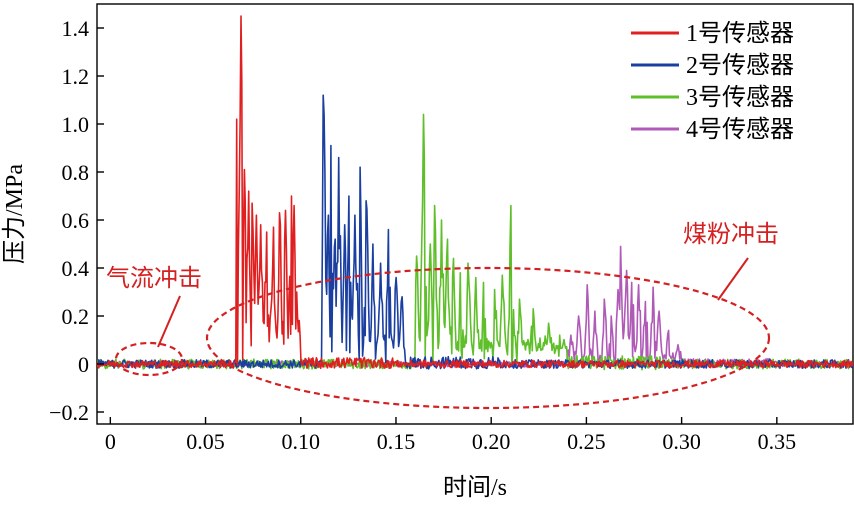 The height and width of the screenshot is (507, 854). I want to click on airflow-impact-ellipse, so click(149, 359).